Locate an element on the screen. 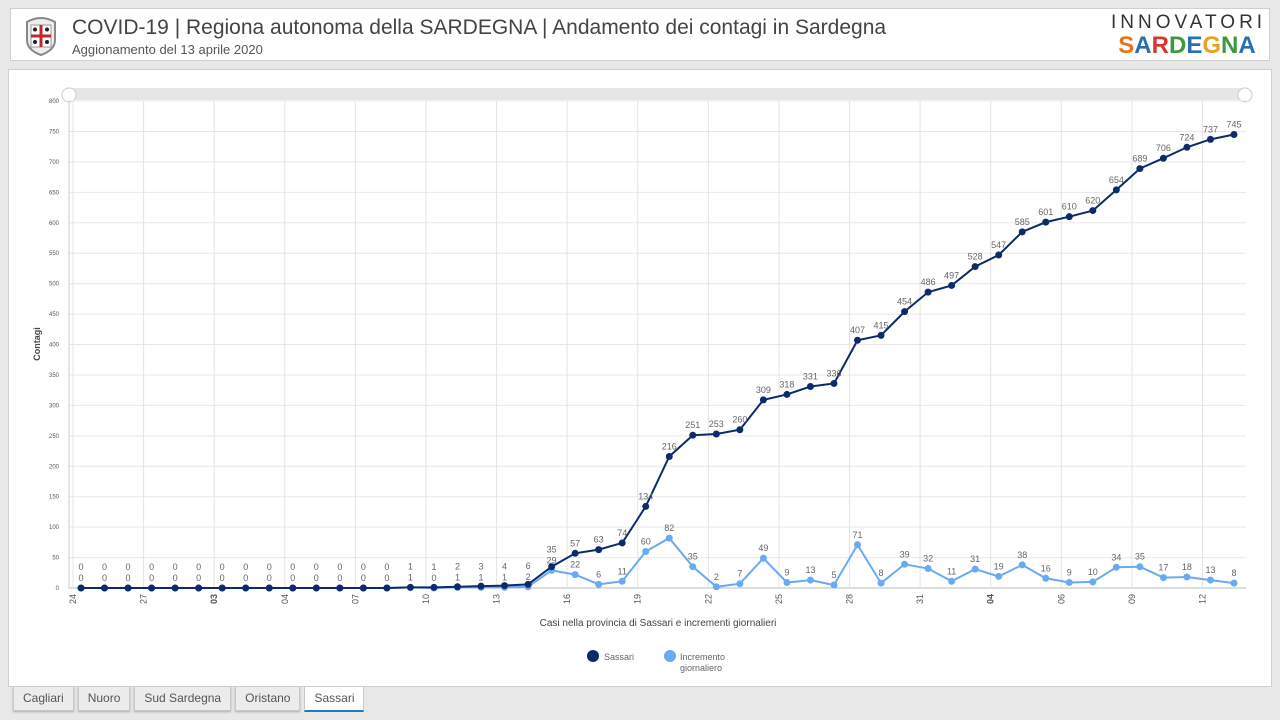  data-label-sassari: 63 is located at coordinates (599, 540).